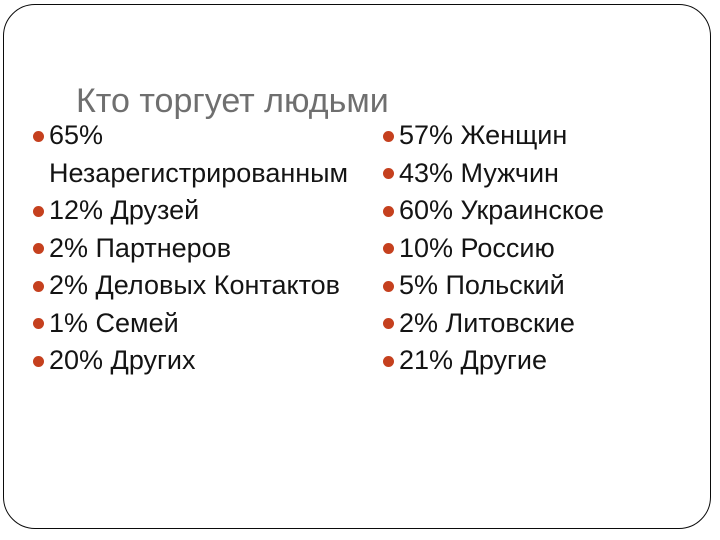  I want to click on list-item: 21% Другие, so click(538, 361).